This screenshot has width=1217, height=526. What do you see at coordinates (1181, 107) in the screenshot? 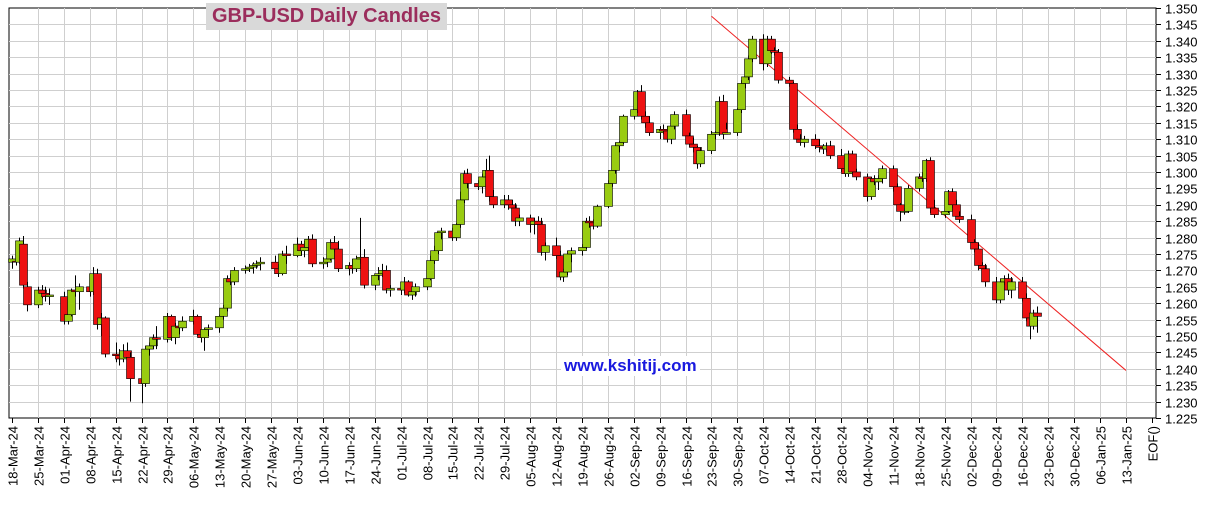
I see `y-tick-label: 1.320` at bounding box center [1181, 107].